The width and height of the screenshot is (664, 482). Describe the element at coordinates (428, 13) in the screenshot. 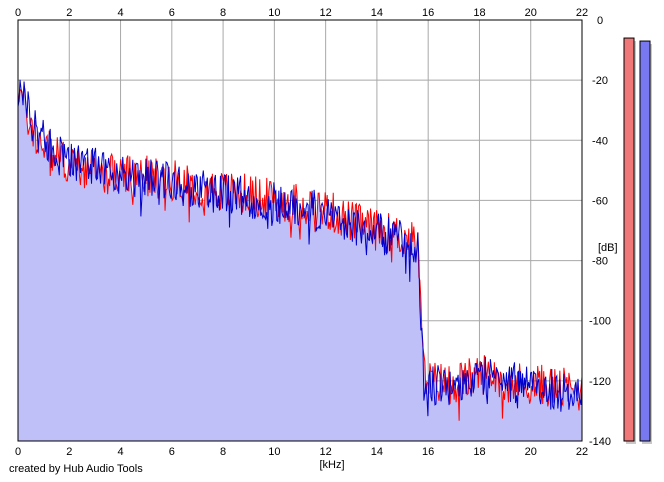

I see `x-tick-label-top: 16` at that location.